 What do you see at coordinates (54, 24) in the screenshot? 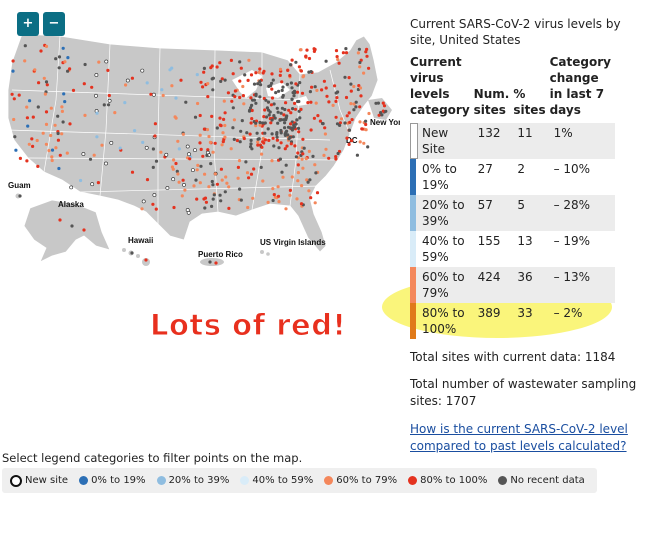
I see `zoom-out-button: −` at bounding box center [54, 24].